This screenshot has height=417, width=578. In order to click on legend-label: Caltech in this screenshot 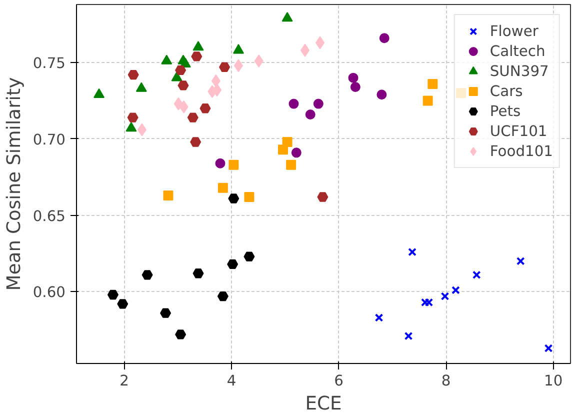, I will do `click(518, 51)`.